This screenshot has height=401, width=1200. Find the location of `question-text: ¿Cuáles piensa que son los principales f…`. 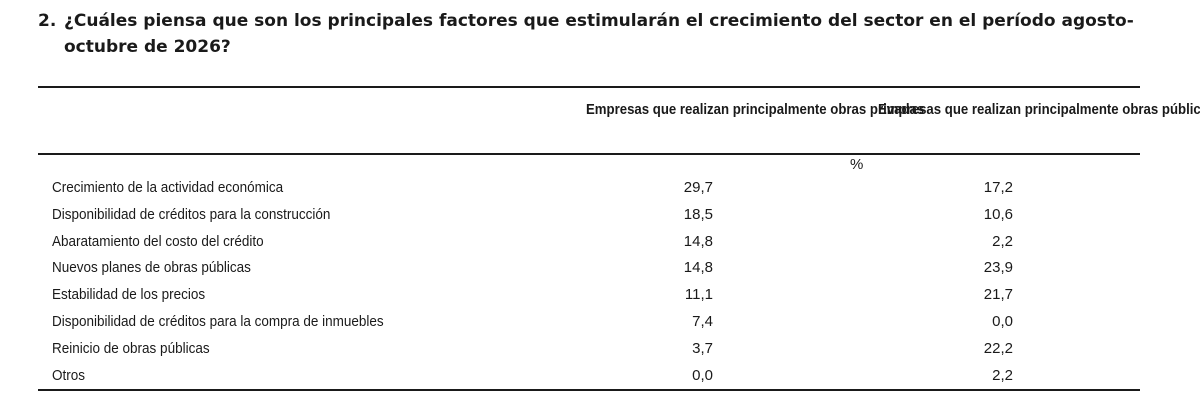

question-text: ¿Cuáles piensa que son los principales f… is located at coordinates (599, 34).